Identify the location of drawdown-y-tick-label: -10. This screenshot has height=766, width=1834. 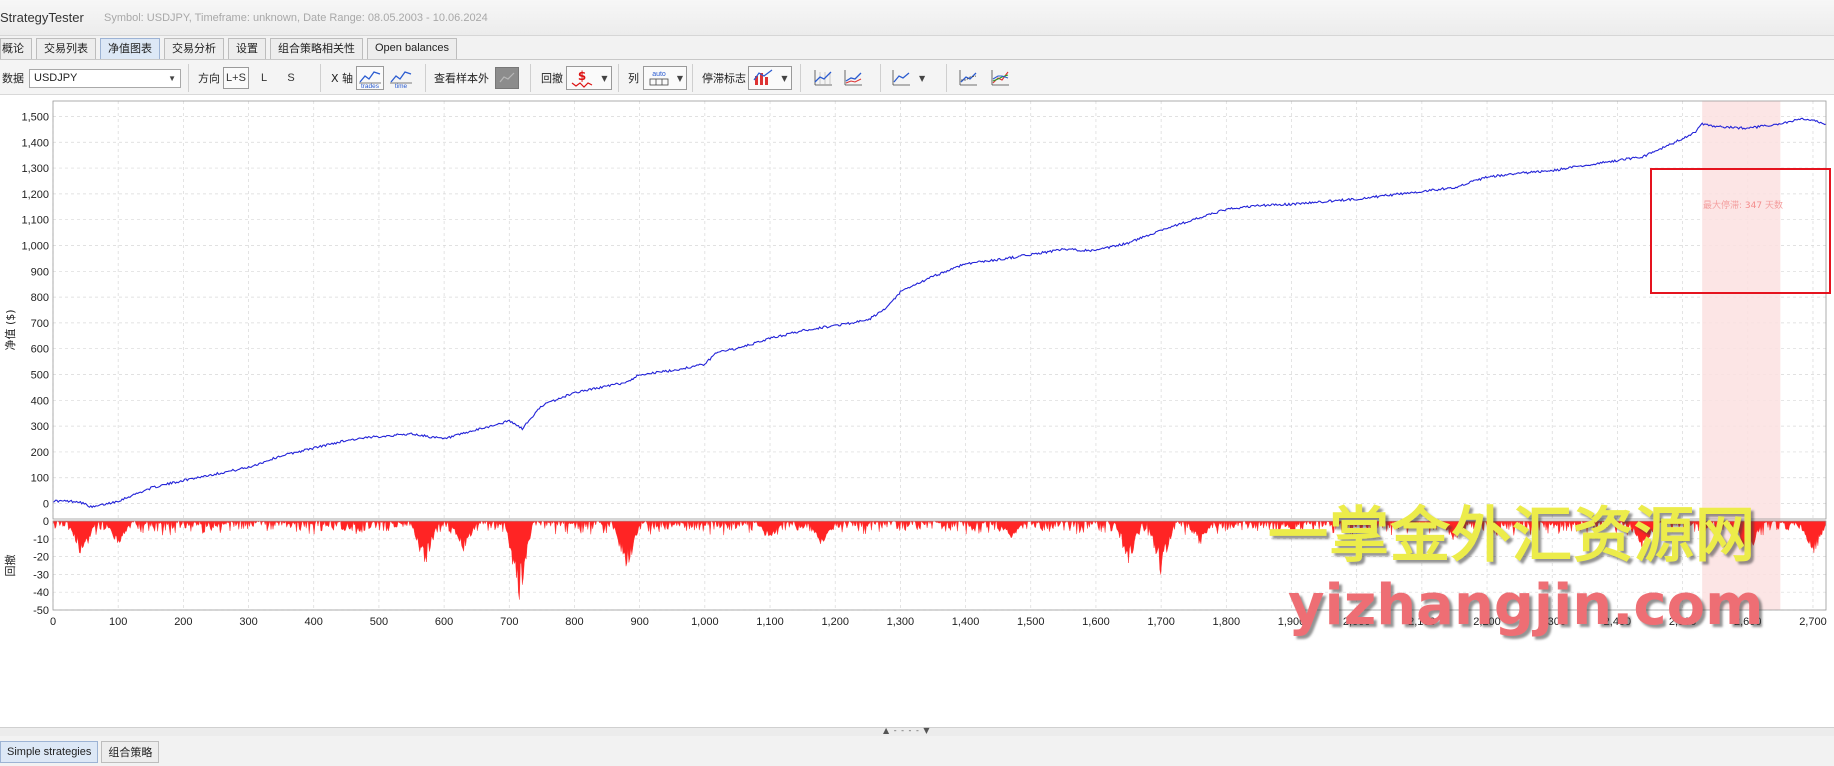
(41, 540).